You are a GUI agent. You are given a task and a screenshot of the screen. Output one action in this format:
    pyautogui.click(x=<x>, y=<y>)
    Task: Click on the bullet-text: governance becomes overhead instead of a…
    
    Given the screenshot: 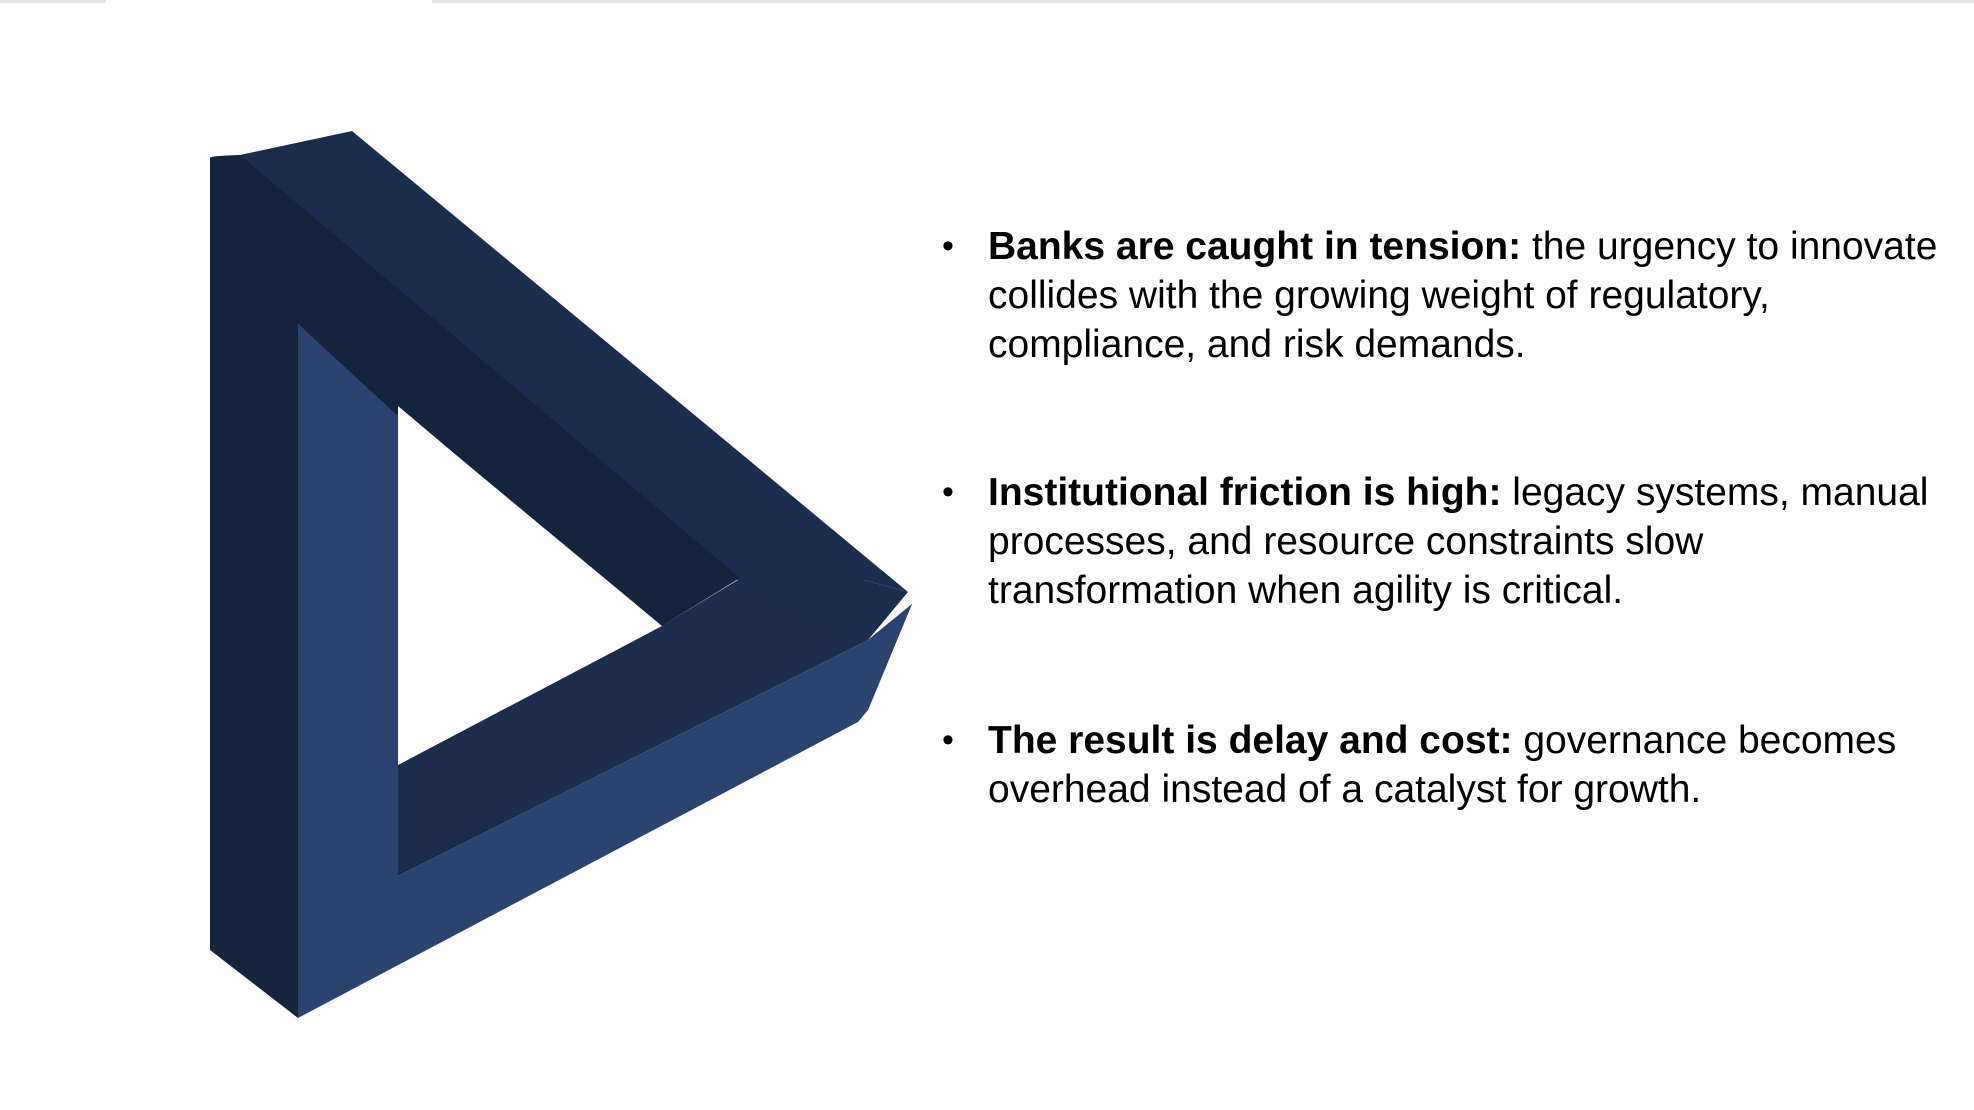 What is the action you would take?
    pyautogui.click(x=1442, y=765)
    